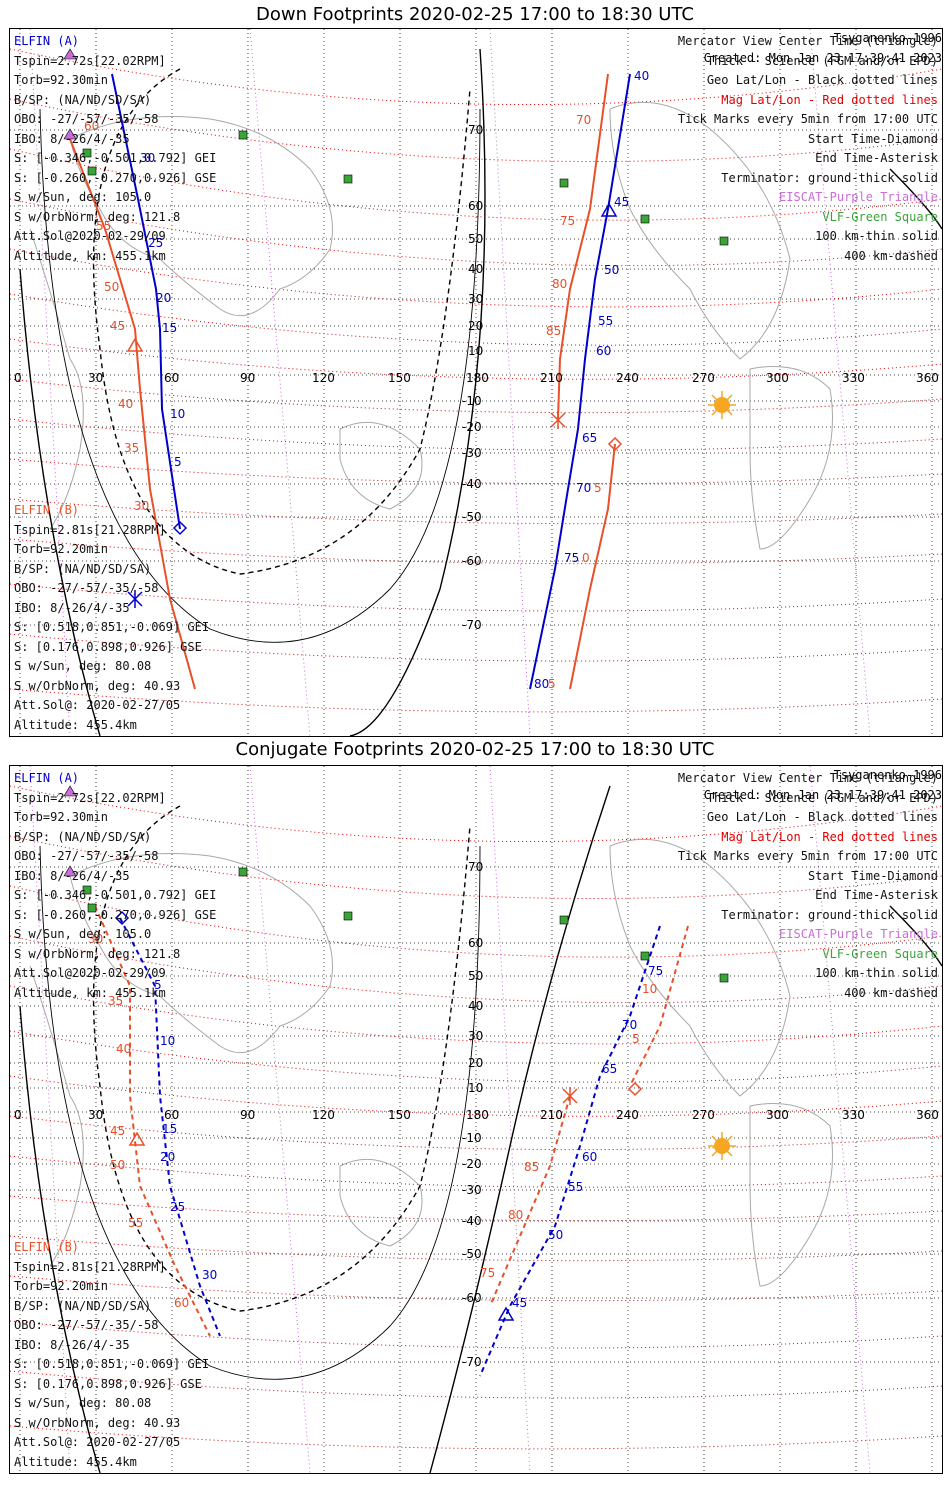 The width and height of the screenshot is (950, 1500). I want to click on created-label: Created: Mon Jan 23 17:39:41 2023, so click(822, 57).